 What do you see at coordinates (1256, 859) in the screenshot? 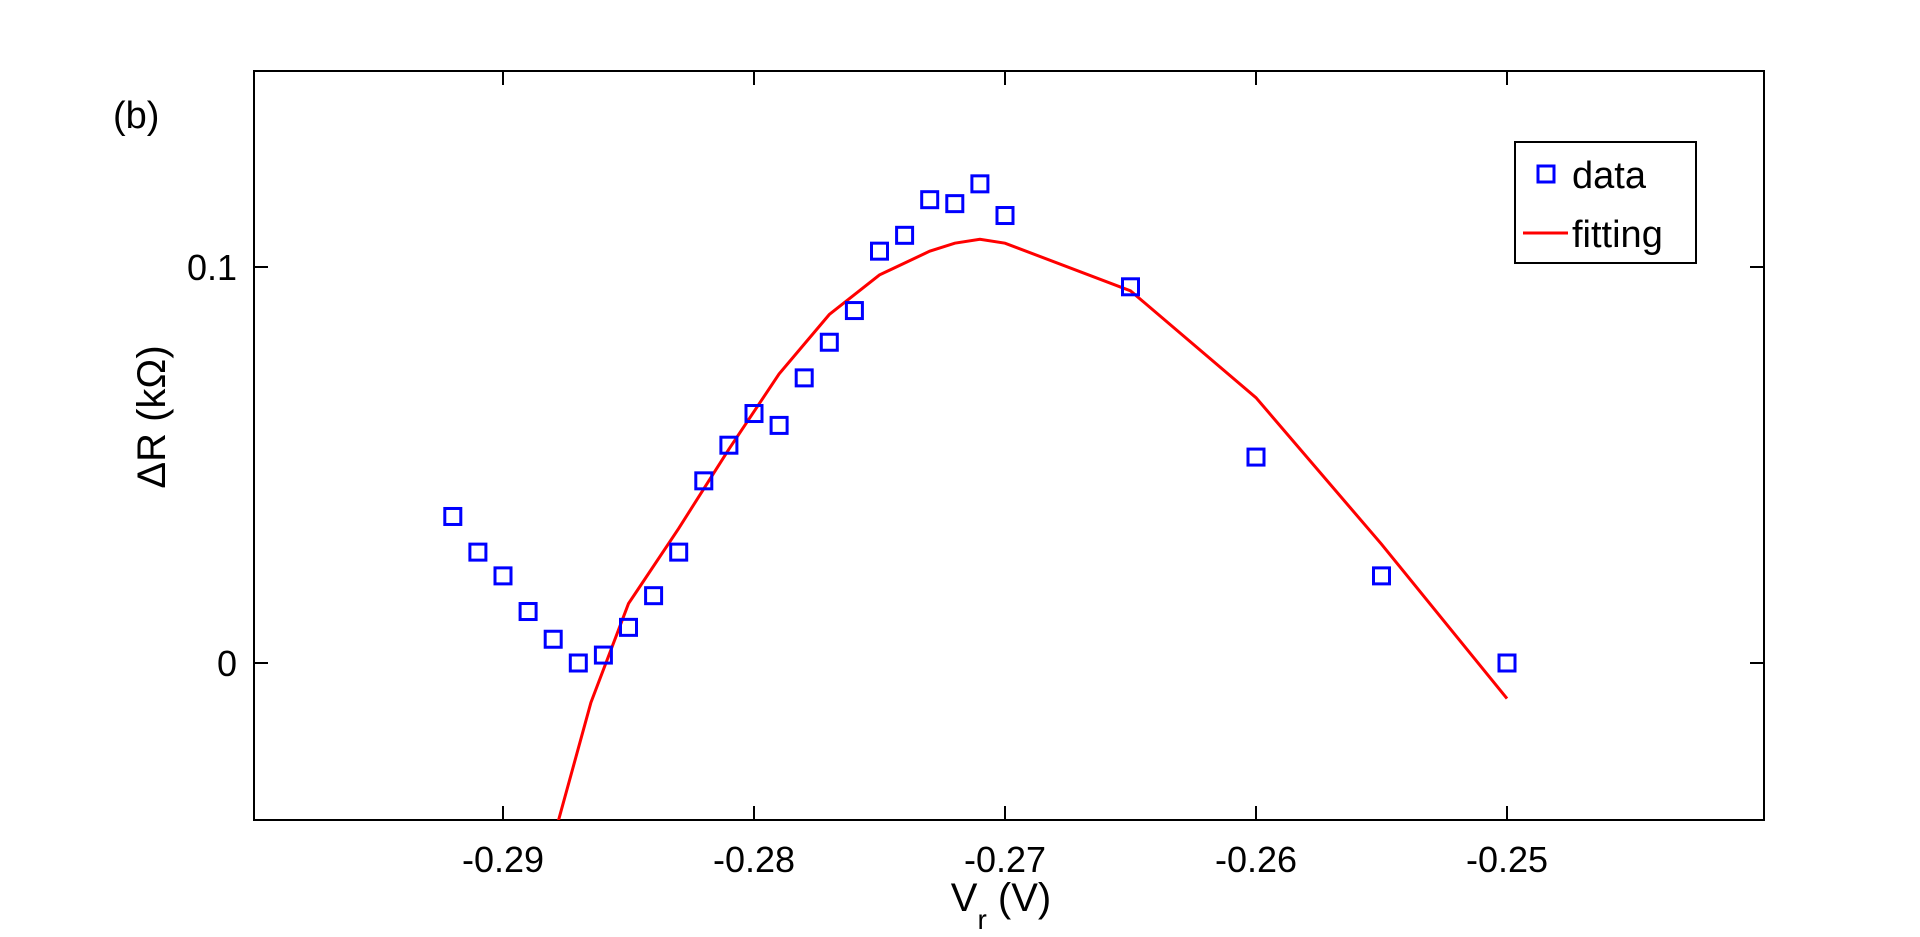
I see `x-tick-label: -0.26` at bounding box center [1256, 859].